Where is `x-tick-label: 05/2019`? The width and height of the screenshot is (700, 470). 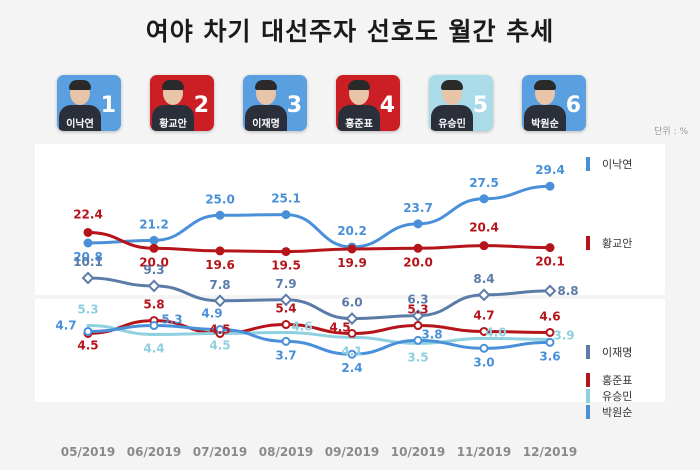 x-tick-label: 05/2019 is located at coordinates (88, 452).